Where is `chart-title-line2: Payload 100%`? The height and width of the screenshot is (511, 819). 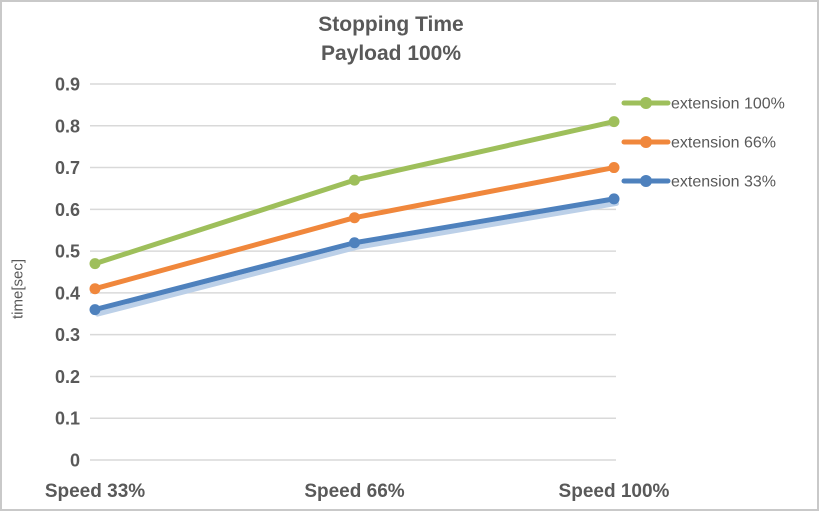 chart-title-line2: Payload 100% is located at coordinates (391, 53).